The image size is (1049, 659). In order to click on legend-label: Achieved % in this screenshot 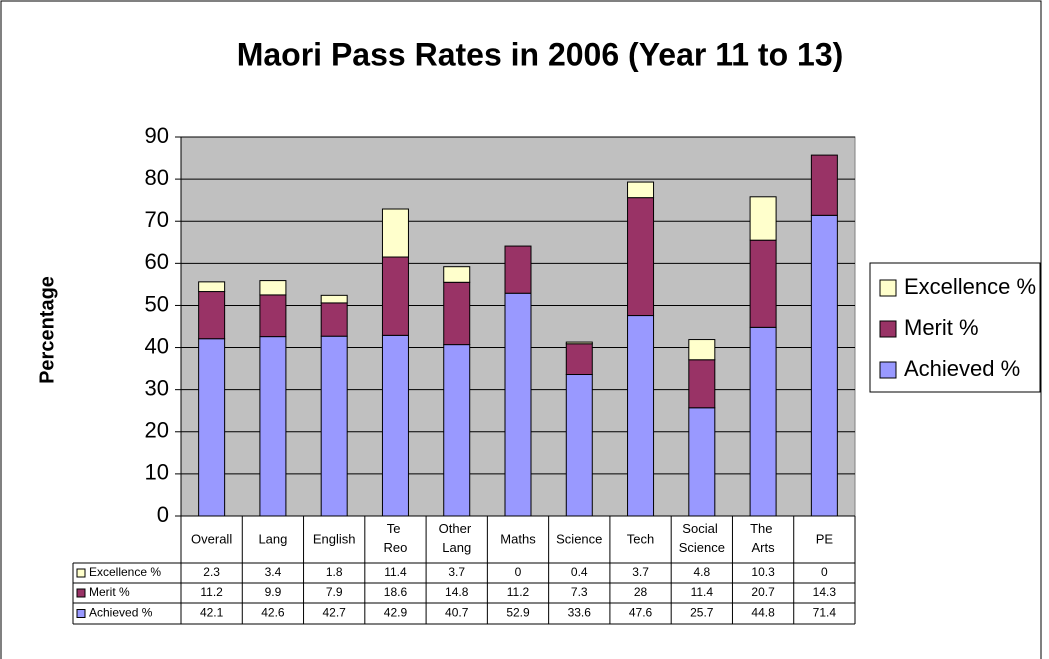, I will do `click(962, 368)`.